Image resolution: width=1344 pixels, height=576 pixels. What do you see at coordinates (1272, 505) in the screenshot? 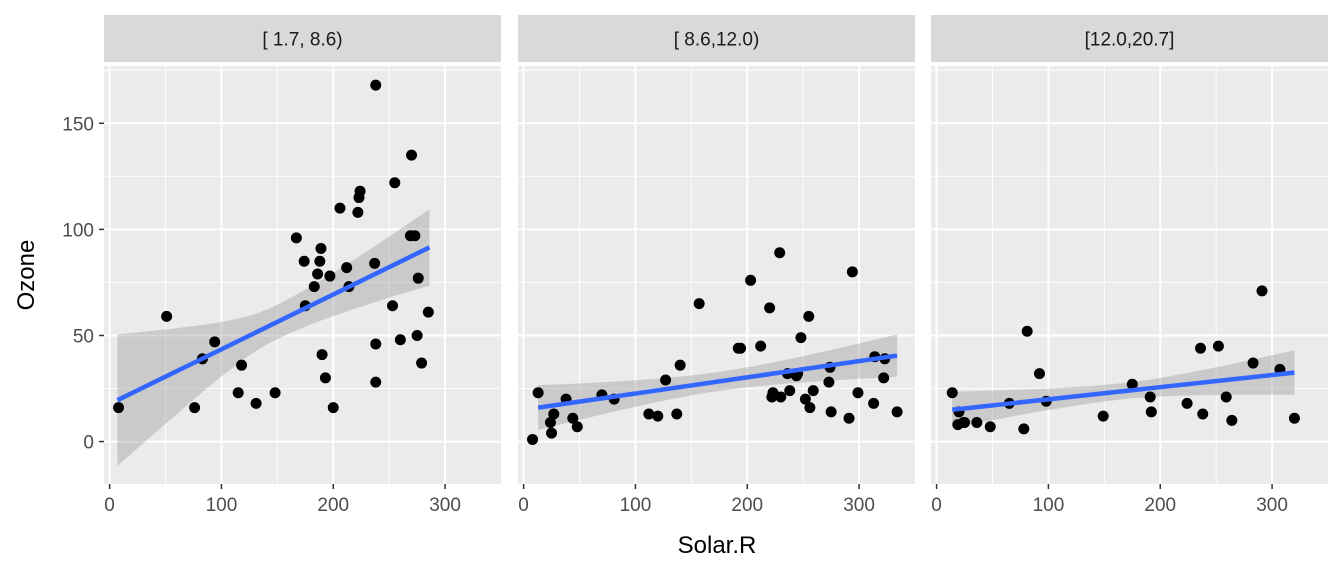
I see `x-tick-label: 300` at bounding box center [1272, 505].